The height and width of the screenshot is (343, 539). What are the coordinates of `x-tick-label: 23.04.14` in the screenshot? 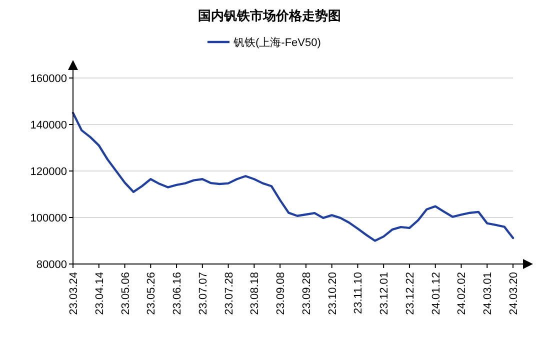 It's located at (100, 293).